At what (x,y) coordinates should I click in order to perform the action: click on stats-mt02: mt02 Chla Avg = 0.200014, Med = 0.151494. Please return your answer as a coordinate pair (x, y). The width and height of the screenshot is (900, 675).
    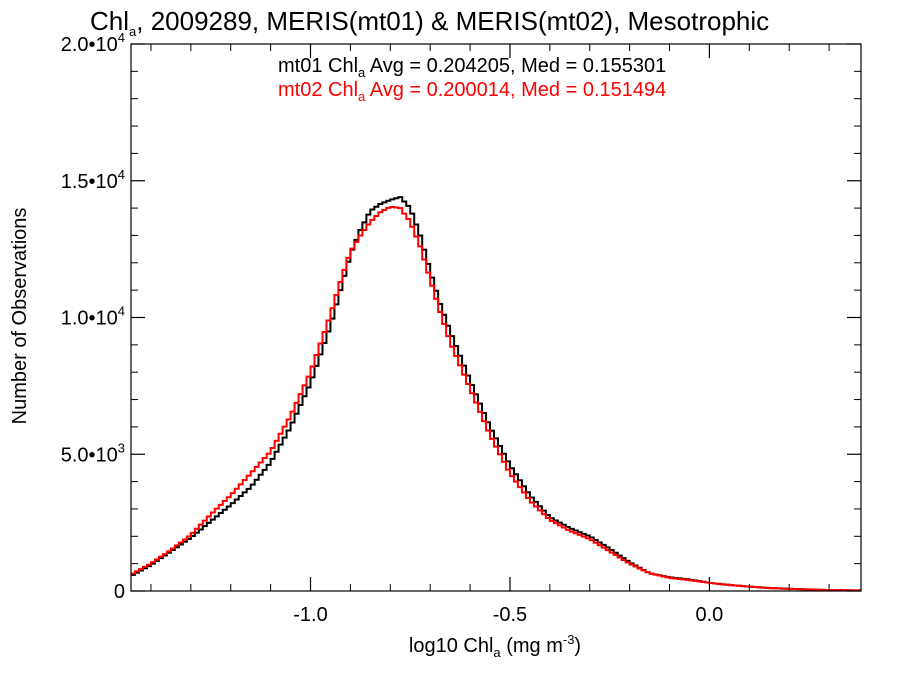
    Looking at the image, I should click on (472, 91).